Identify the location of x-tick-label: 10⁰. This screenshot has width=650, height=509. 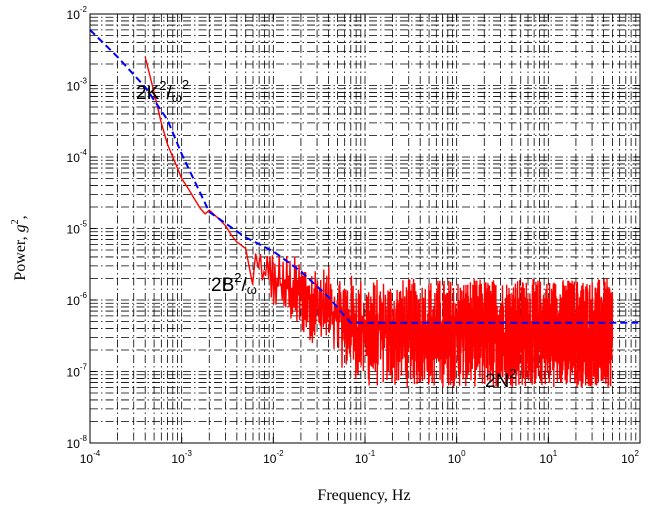
(457, 457).